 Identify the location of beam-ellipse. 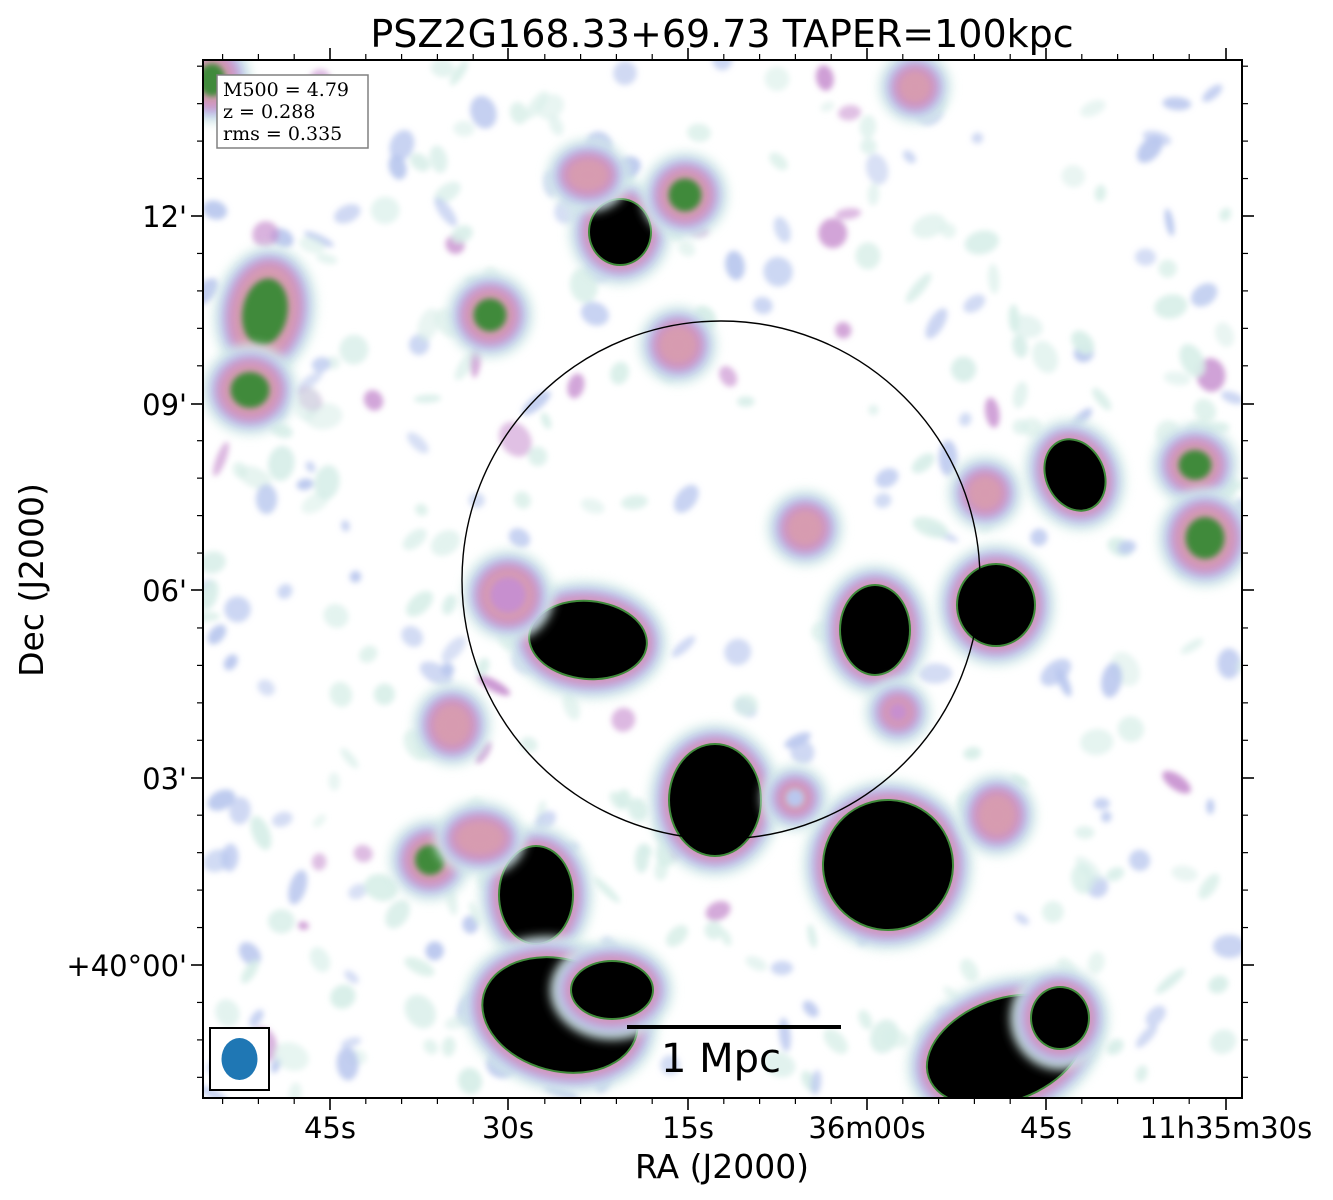
(239, 1059).